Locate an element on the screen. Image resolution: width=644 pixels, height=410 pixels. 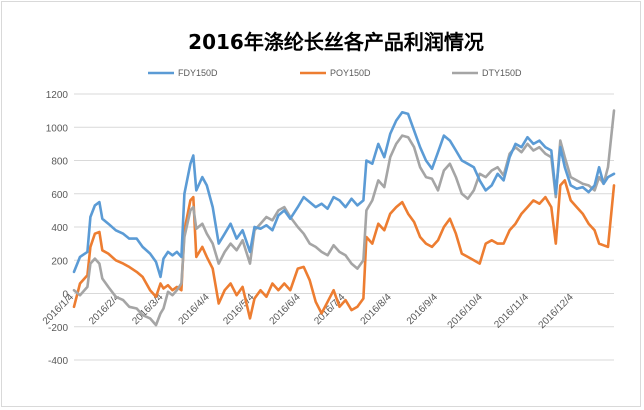
y-axis-ticks: -400 -200 0 200 400 600 800 1000 1200 is located at coordinates (57, 228).